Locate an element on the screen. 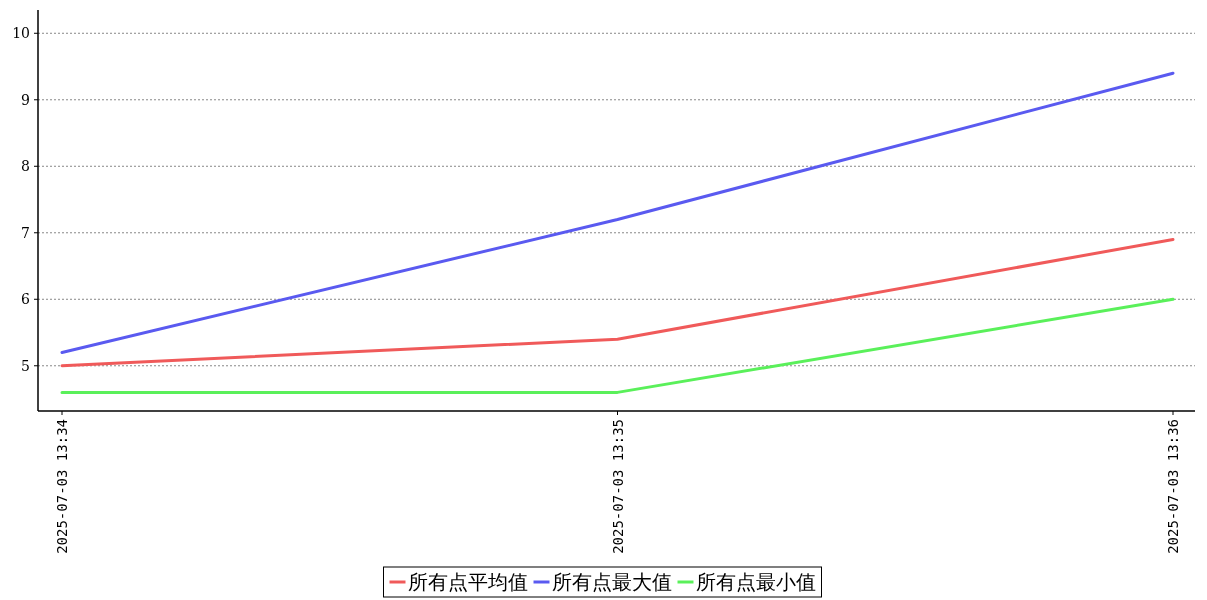 This screenshot has height=600, width=1207. x-tick-label: 2025-07-03 13:35 is located at coordinates (617, 486).